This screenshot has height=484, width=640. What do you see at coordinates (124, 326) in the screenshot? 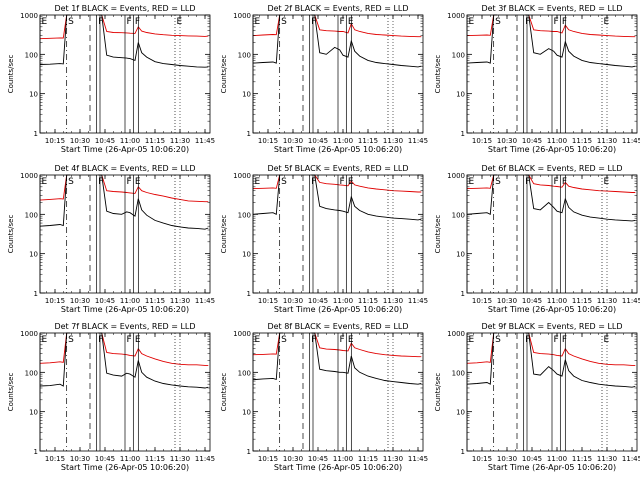
I see `panel-title: Det 7f BLACK = Events, RED = LLD` at bounding box center [124, 326].